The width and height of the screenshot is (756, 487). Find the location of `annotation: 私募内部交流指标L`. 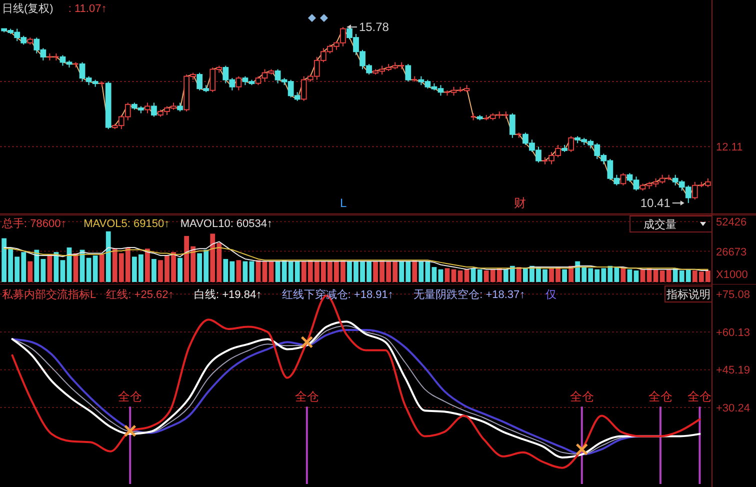

annotation: 私募内部交流指标L is located at coordinates (49, 294).